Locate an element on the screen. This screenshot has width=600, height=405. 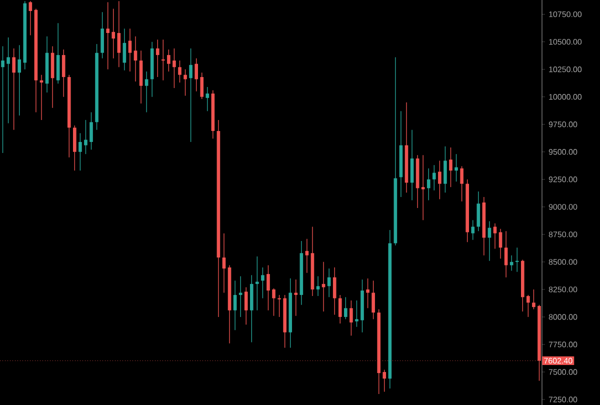
ref-line-label: 7602.40 is located at coordinates (558, 361).